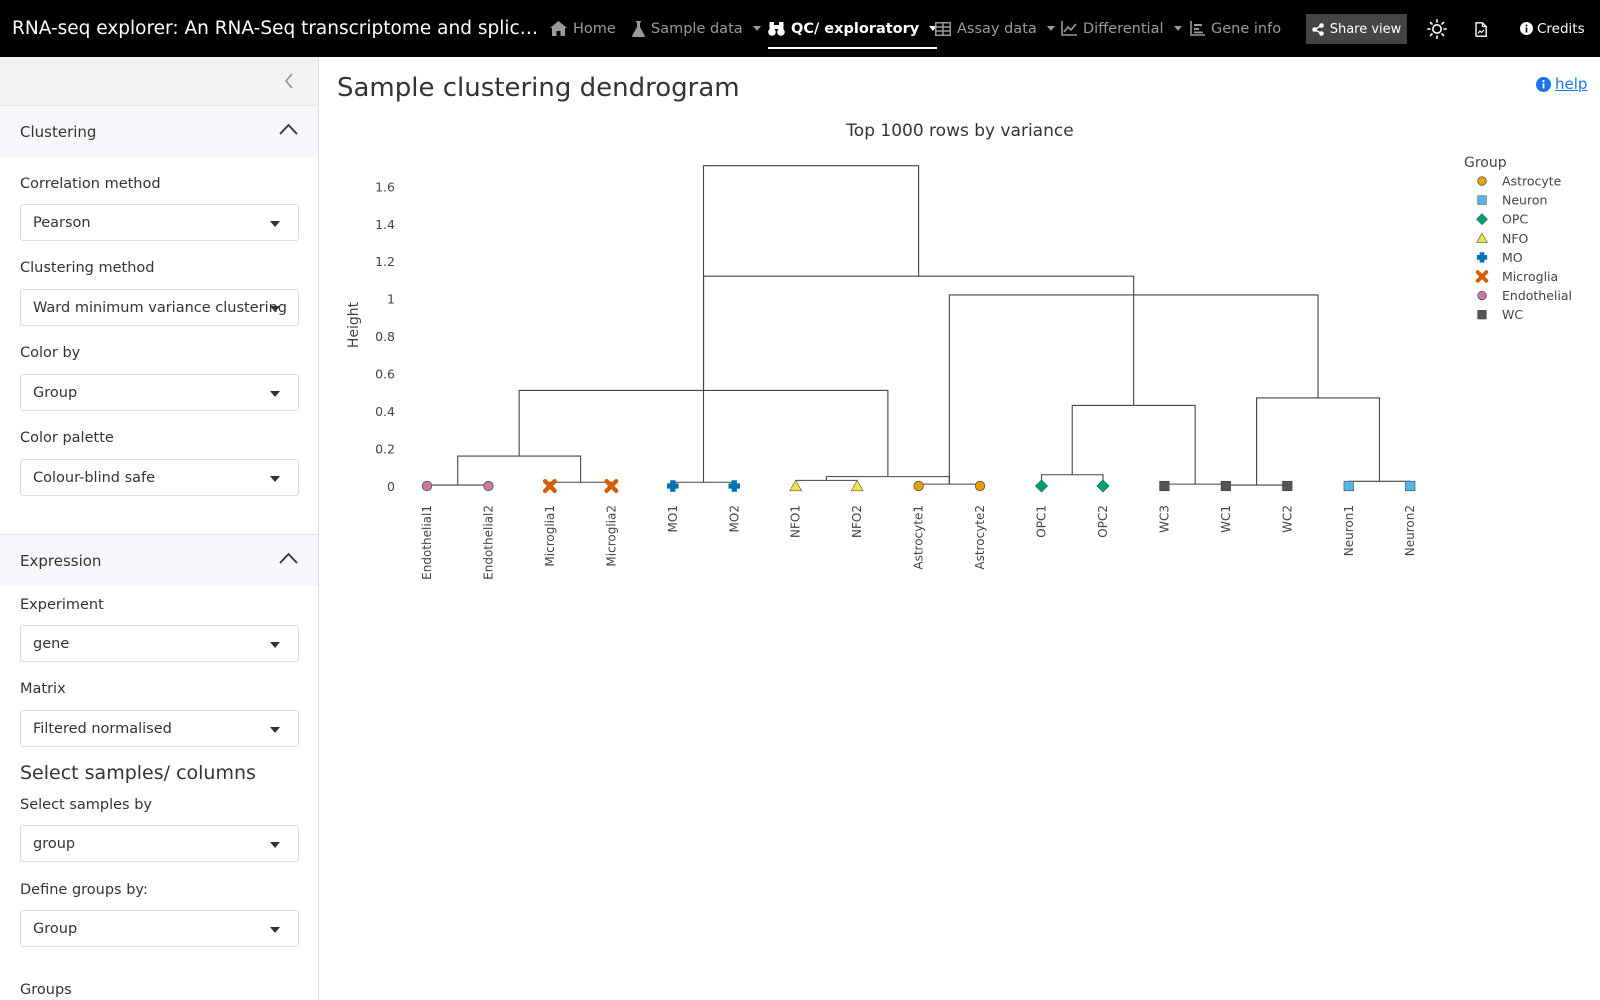  I want to click on leaf-marker-astrocyte2, so click(980, 486).